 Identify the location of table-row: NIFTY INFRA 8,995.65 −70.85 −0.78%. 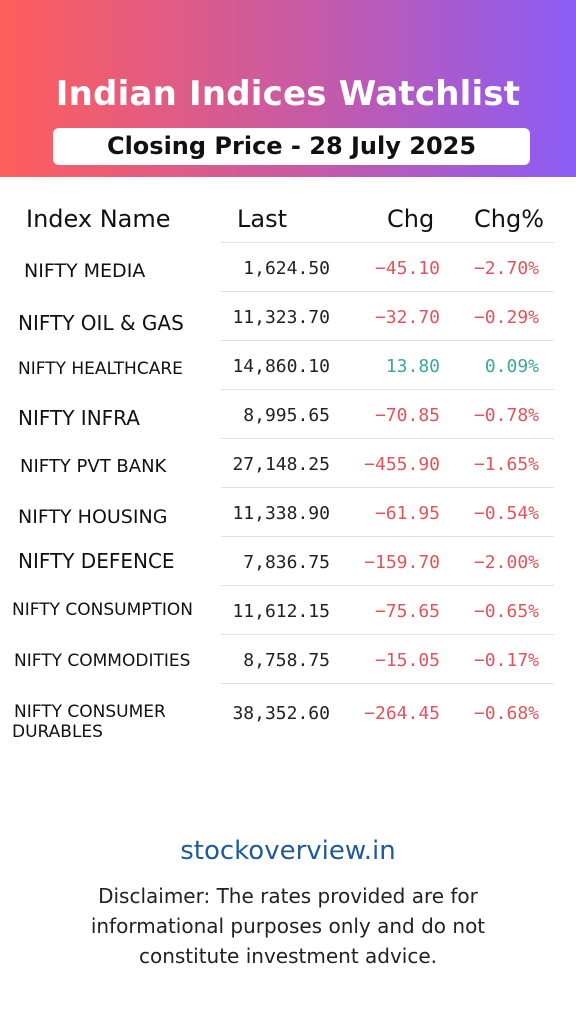
(288, 414).